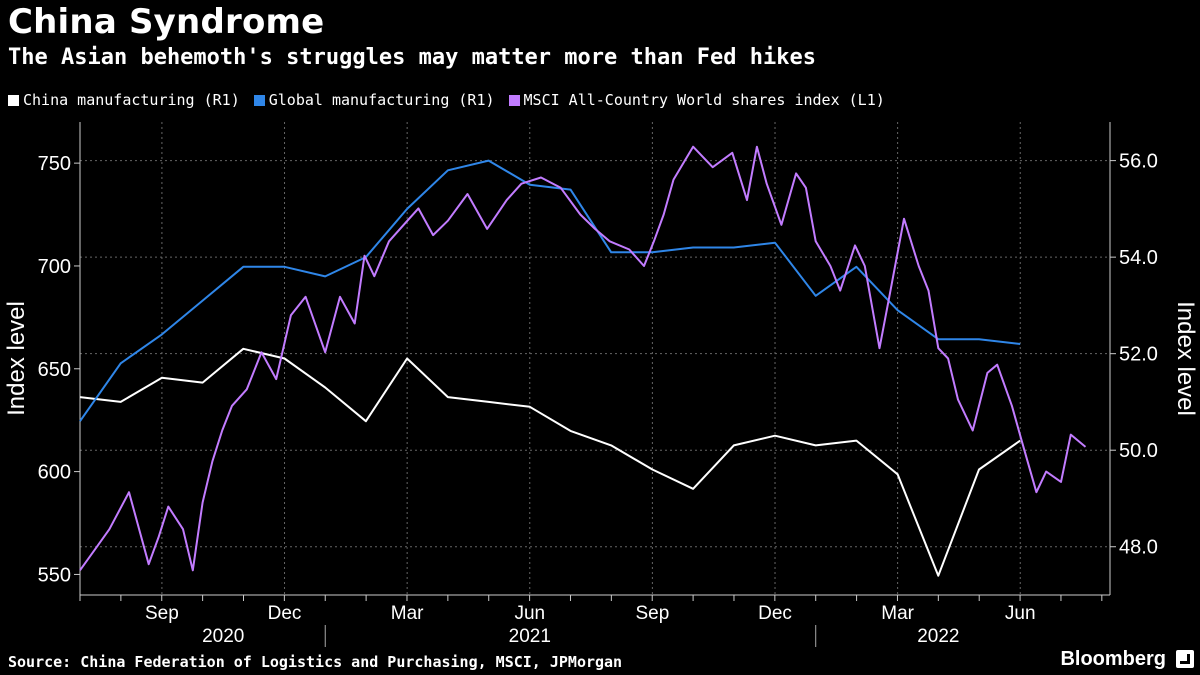 This screenshot has width=1200, height=675. I want to click on right-axis-tick-label: 50.0, so click(1138, 451).